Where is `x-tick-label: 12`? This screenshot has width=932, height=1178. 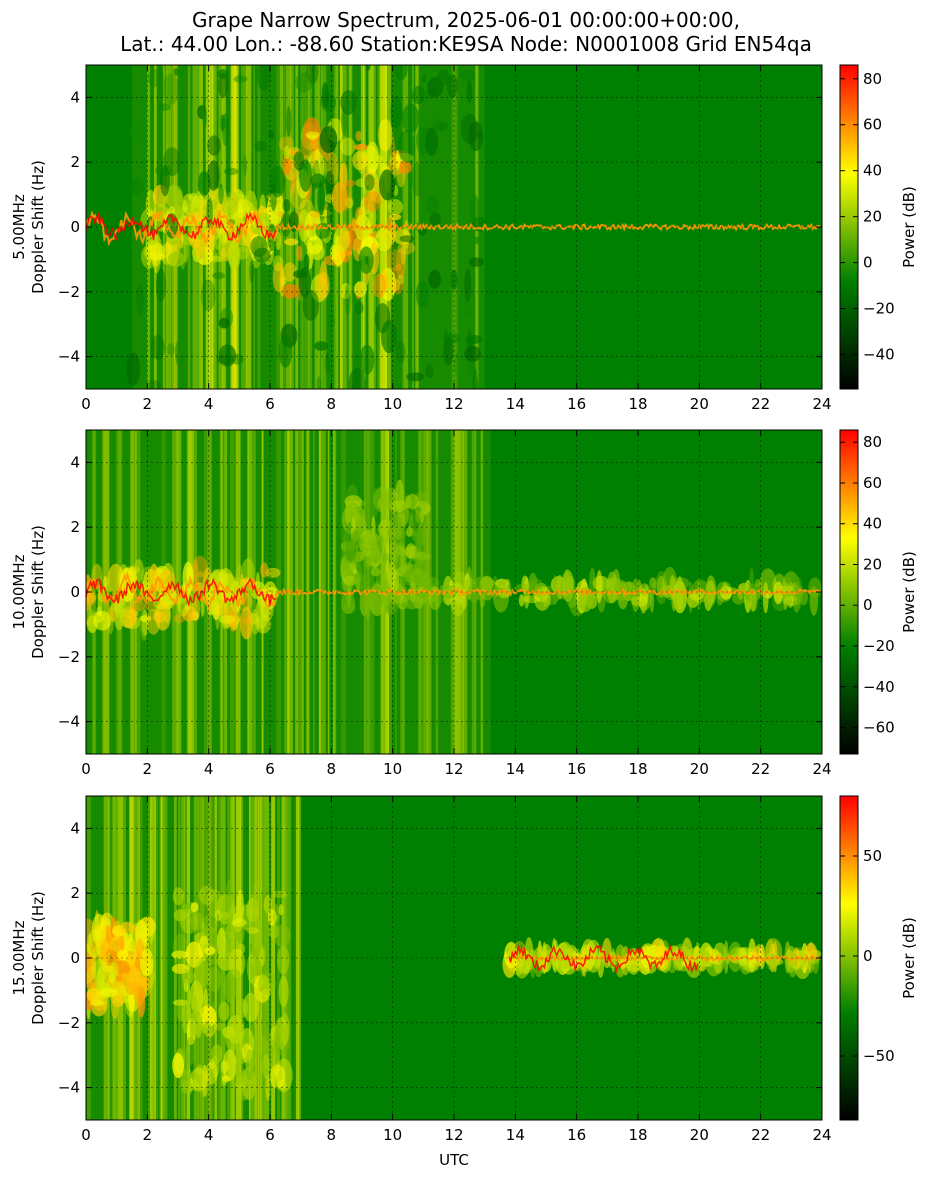 x-tick-label: 12 is located at coordinates (453, 1135).